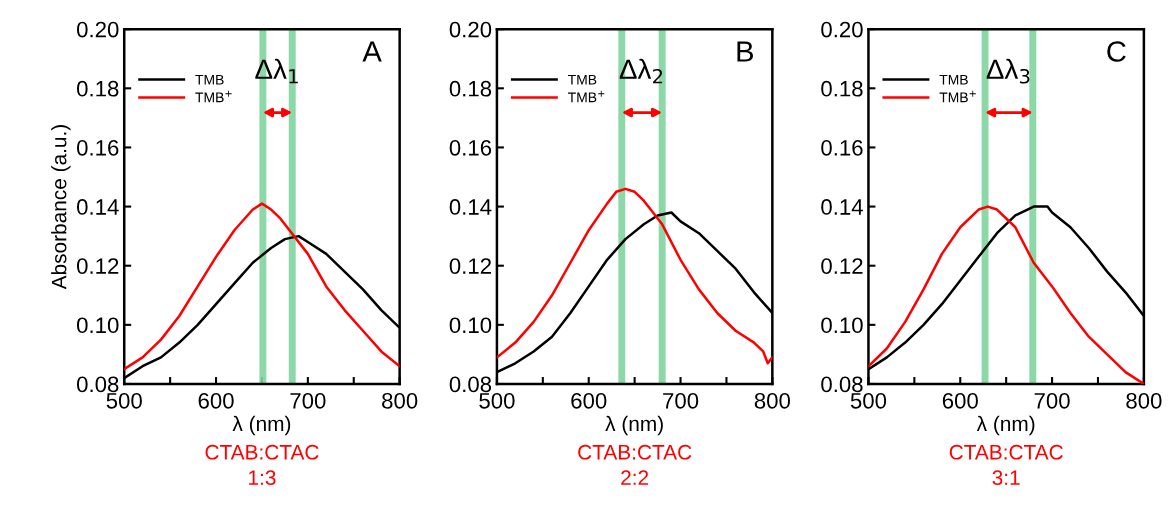 Image resolution: width=1172 pixels, height=521 pixels. Describe the element at coordinates (372, 51) in the screenshot. I see `chart-title: A` at that location.